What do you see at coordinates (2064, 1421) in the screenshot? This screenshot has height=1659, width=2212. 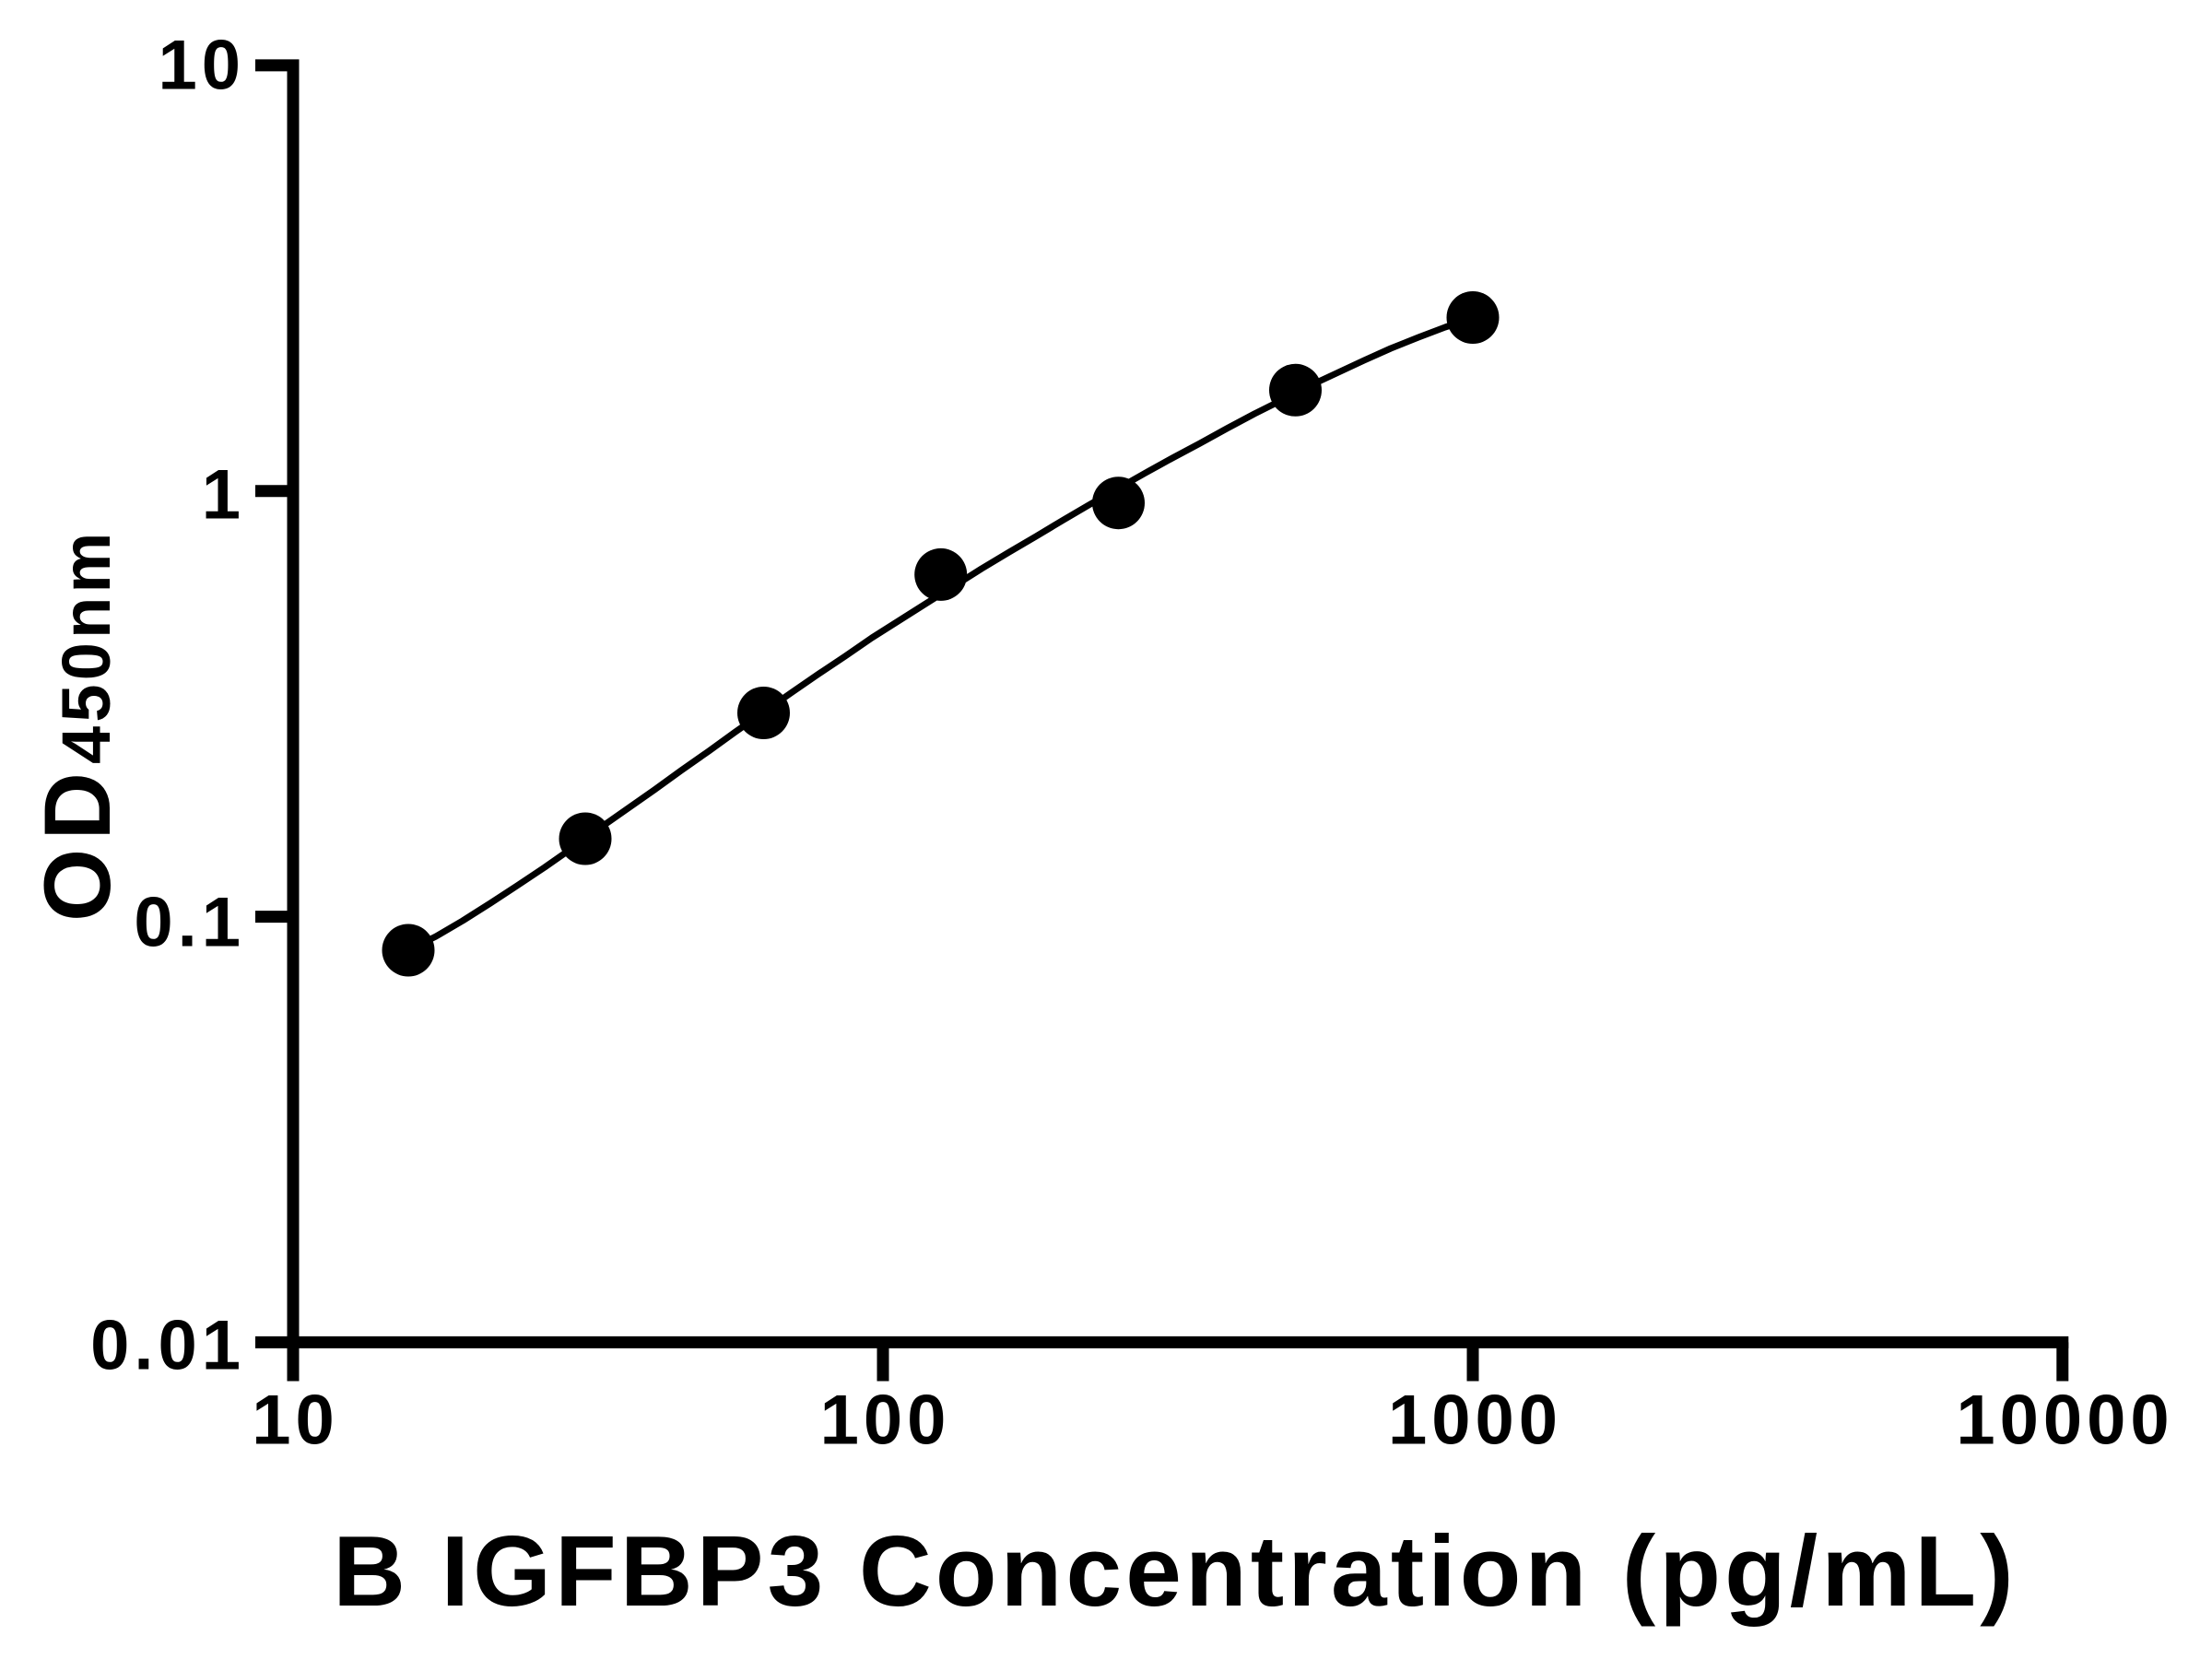 I see `svg-text: 10000` at bounding box center [2064, 1421].